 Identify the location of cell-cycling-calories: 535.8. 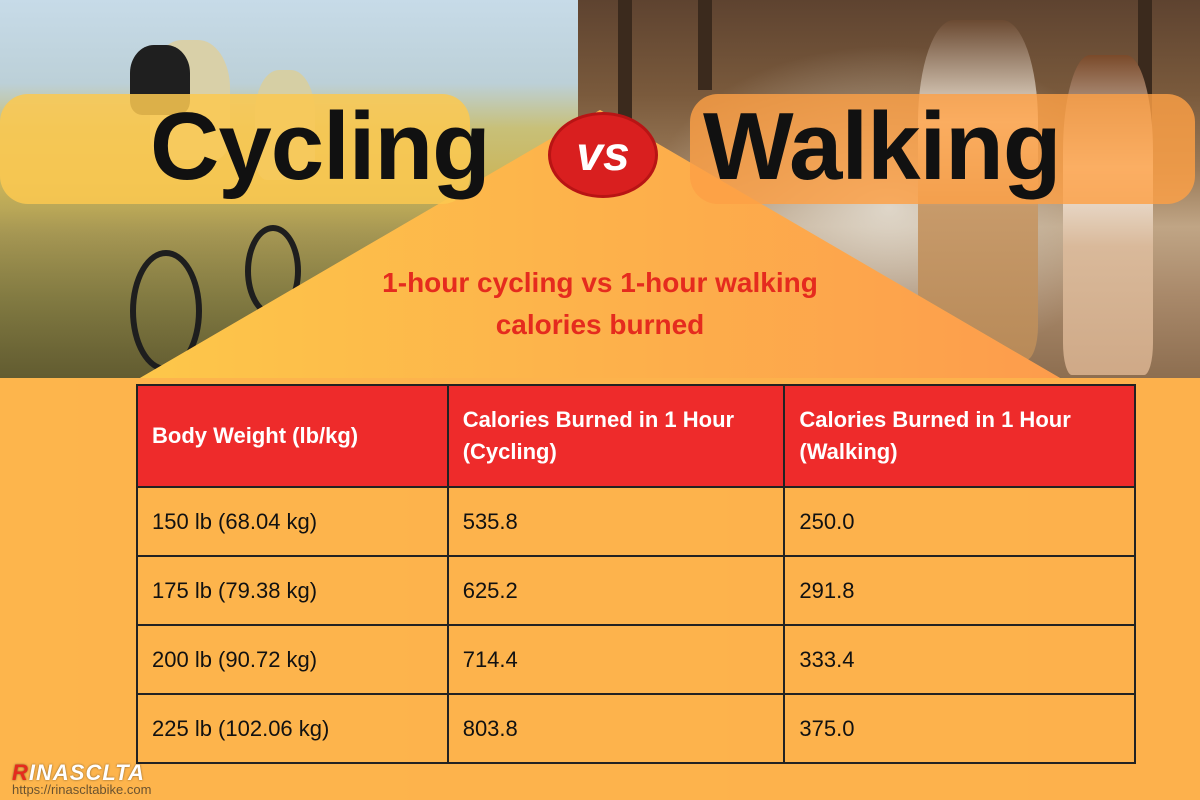
(616, 521).